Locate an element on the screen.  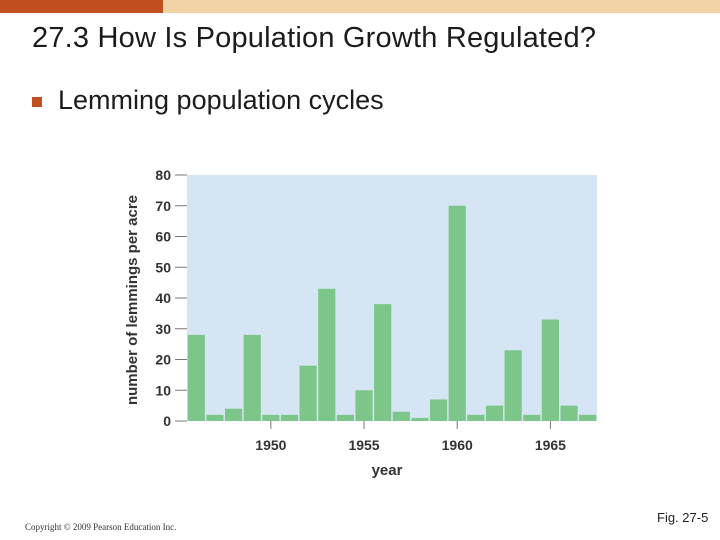
x-tick-label: 1960 is located at coordinates (457, 445).